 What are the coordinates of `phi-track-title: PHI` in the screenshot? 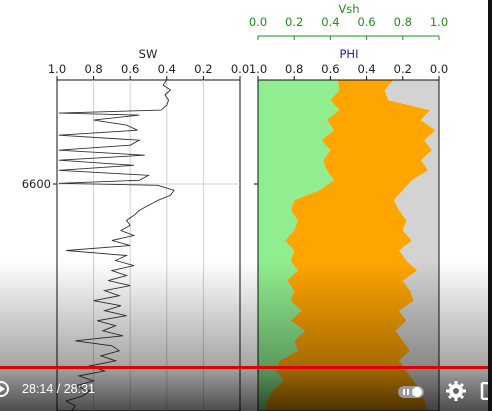 It's located at (349, 54).